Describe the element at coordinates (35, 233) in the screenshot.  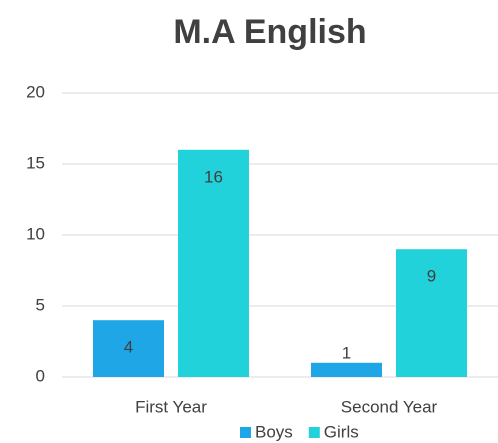
I see `y-tick-label: 10` at that location.